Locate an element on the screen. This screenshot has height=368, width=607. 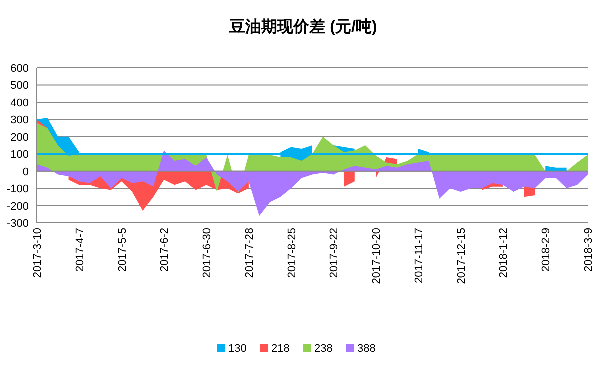
legend-label: 218 is located at coordinates (281, 349).